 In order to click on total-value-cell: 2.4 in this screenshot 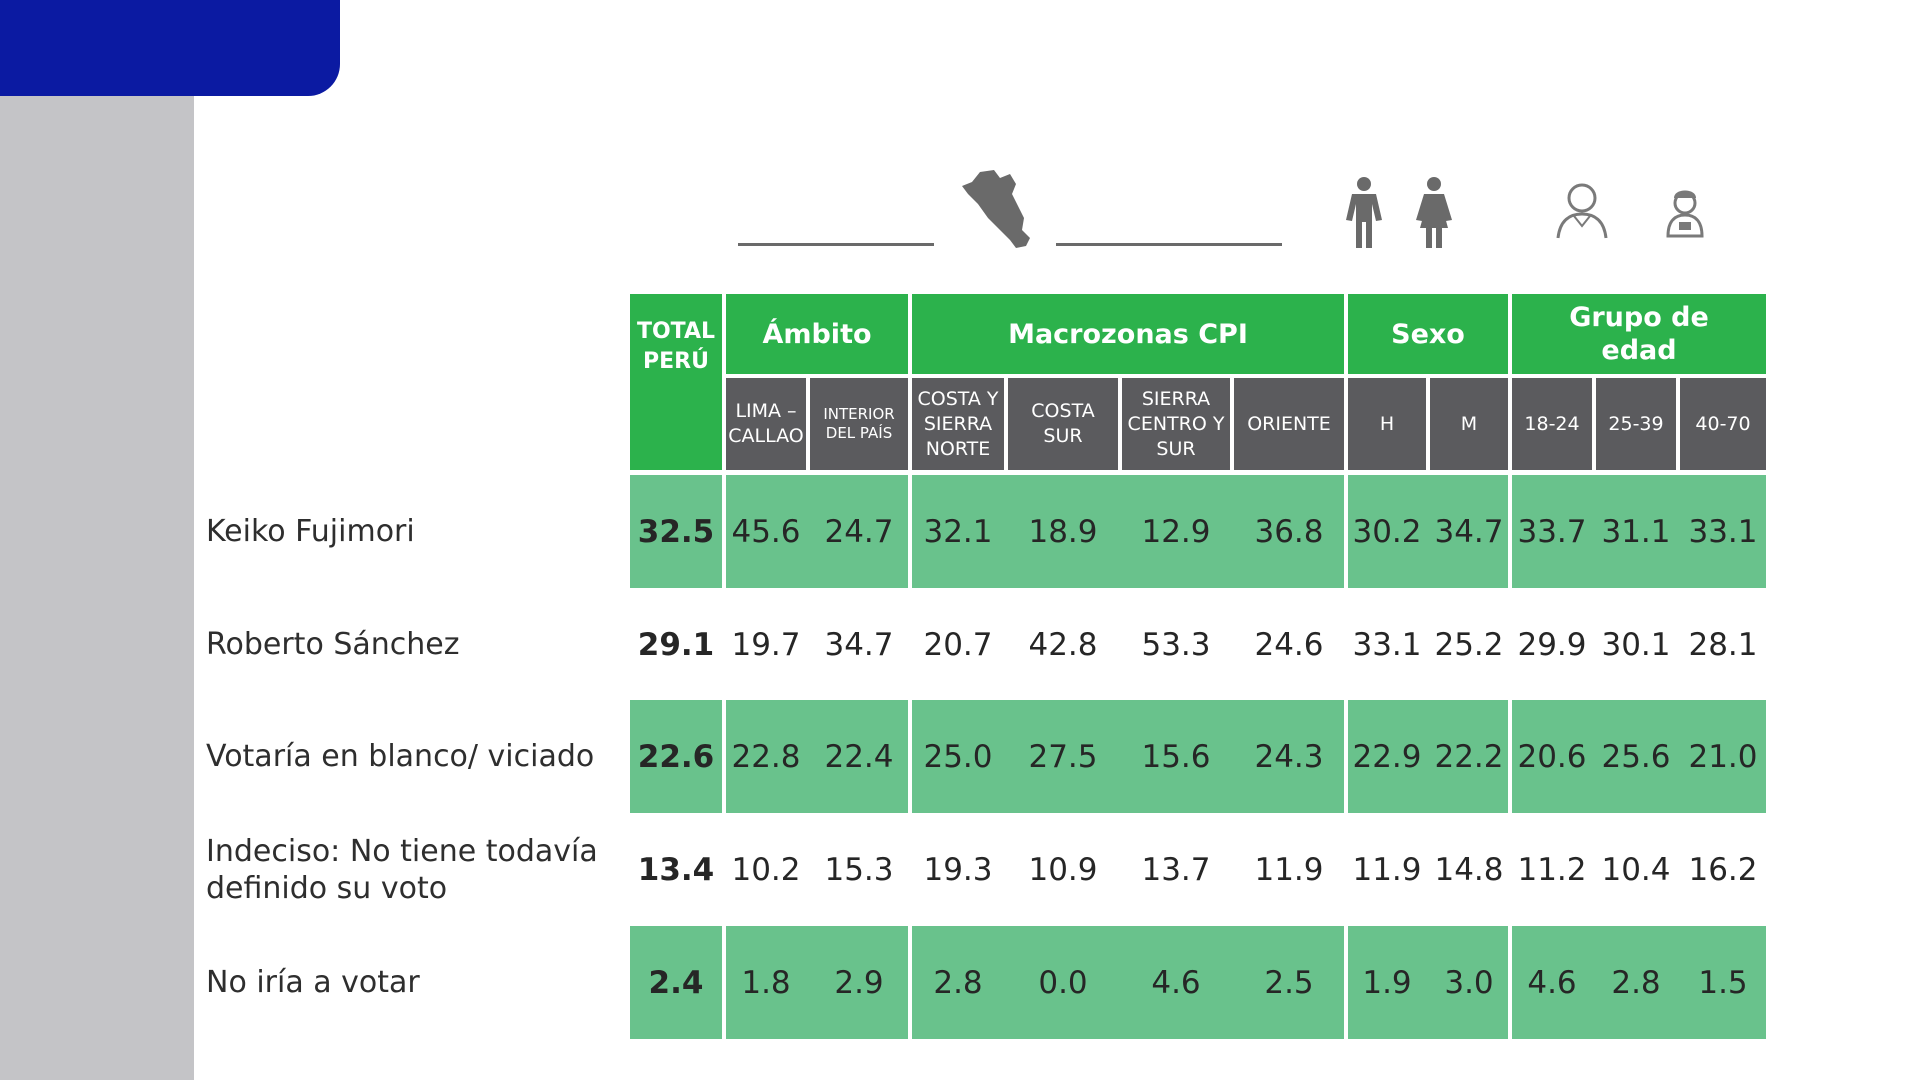, I will do `click(676, 982)`.